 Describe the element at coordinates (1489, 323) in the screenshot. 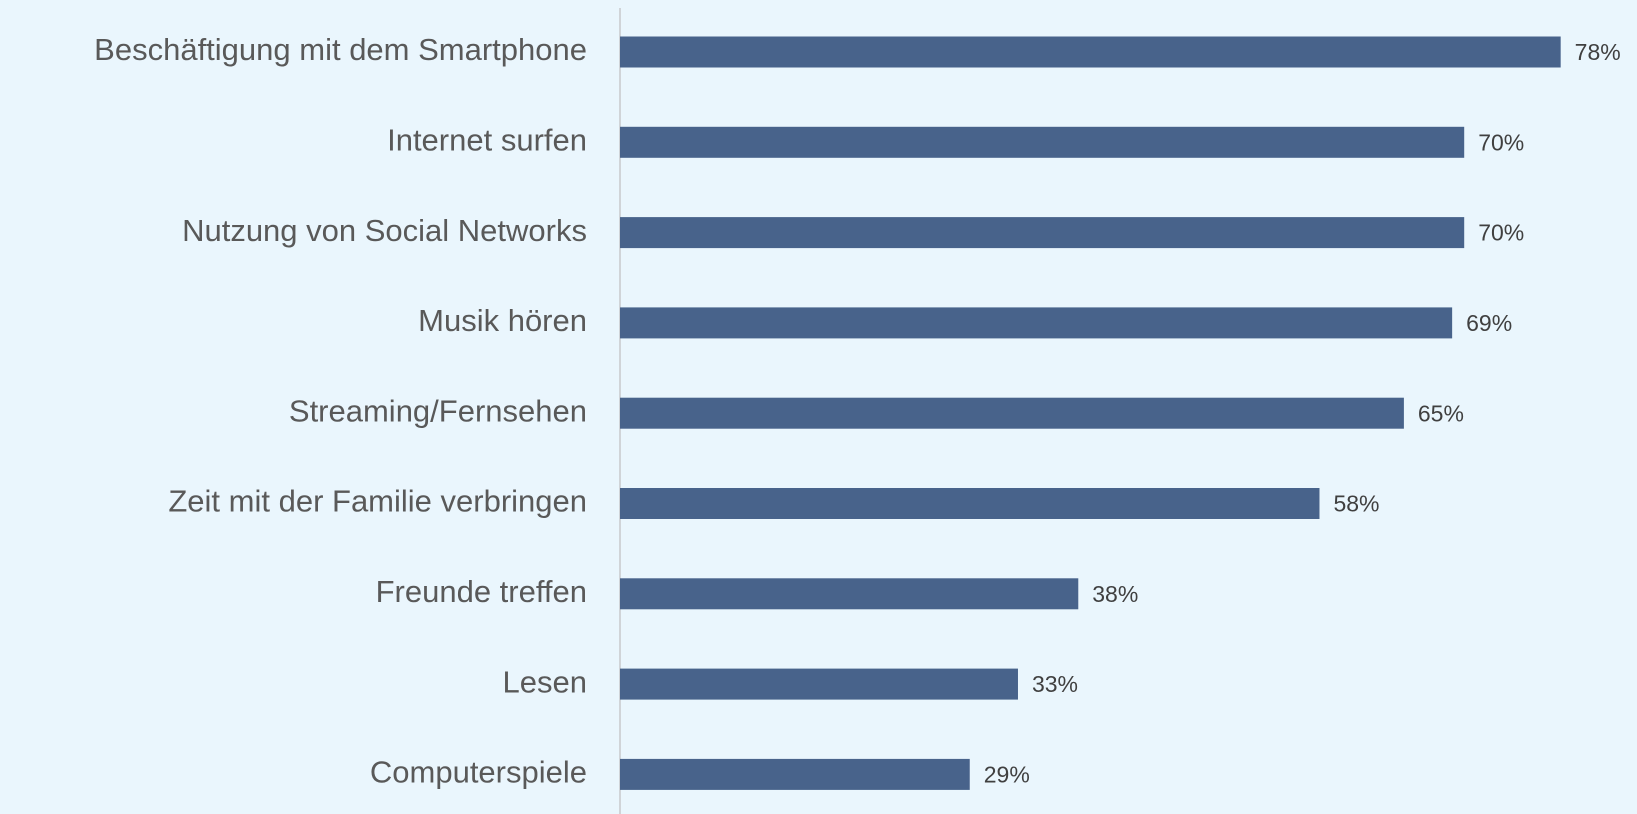

I see `value-label: 69%` at that location.